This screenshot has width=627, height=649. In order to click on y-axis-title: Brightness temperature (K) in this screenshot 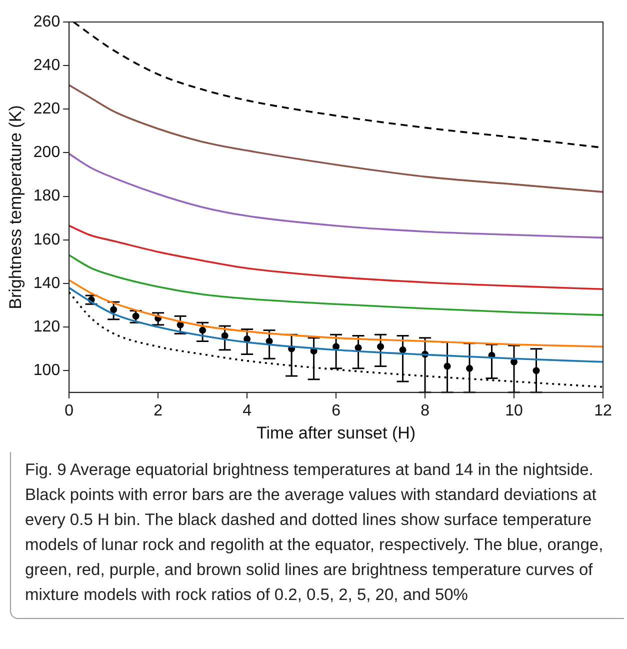, I will do `click(15, 207)`.